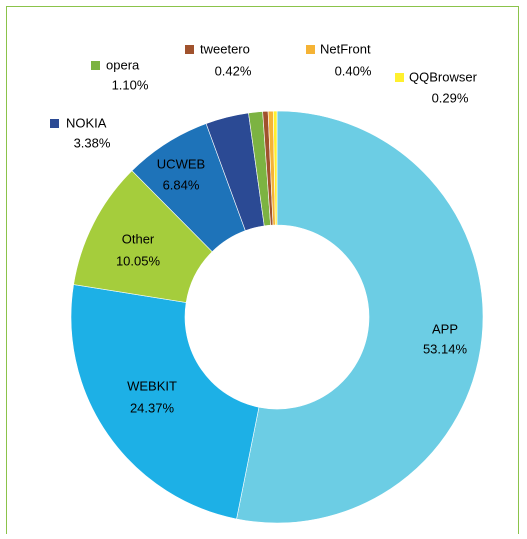 Image resolution: width=527 pixels, height=539 pixels. What do you see at coordinates (445, 348) in the screenshot?
I see `value-label: 53.14%` at bounding box center [445, 348].